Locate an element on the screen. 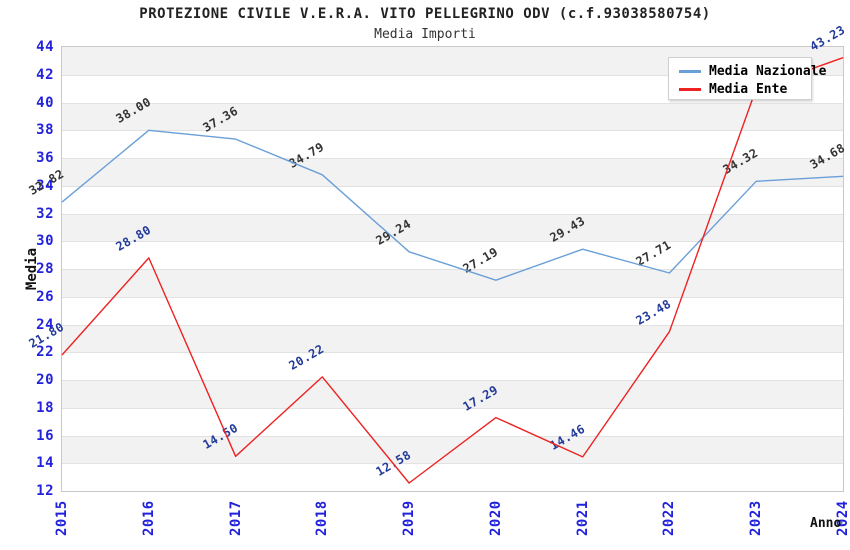 Image resolution: width=850 pixels, height=550 pixels. legend-label: Media Ente is located at coordinates (748, 89).